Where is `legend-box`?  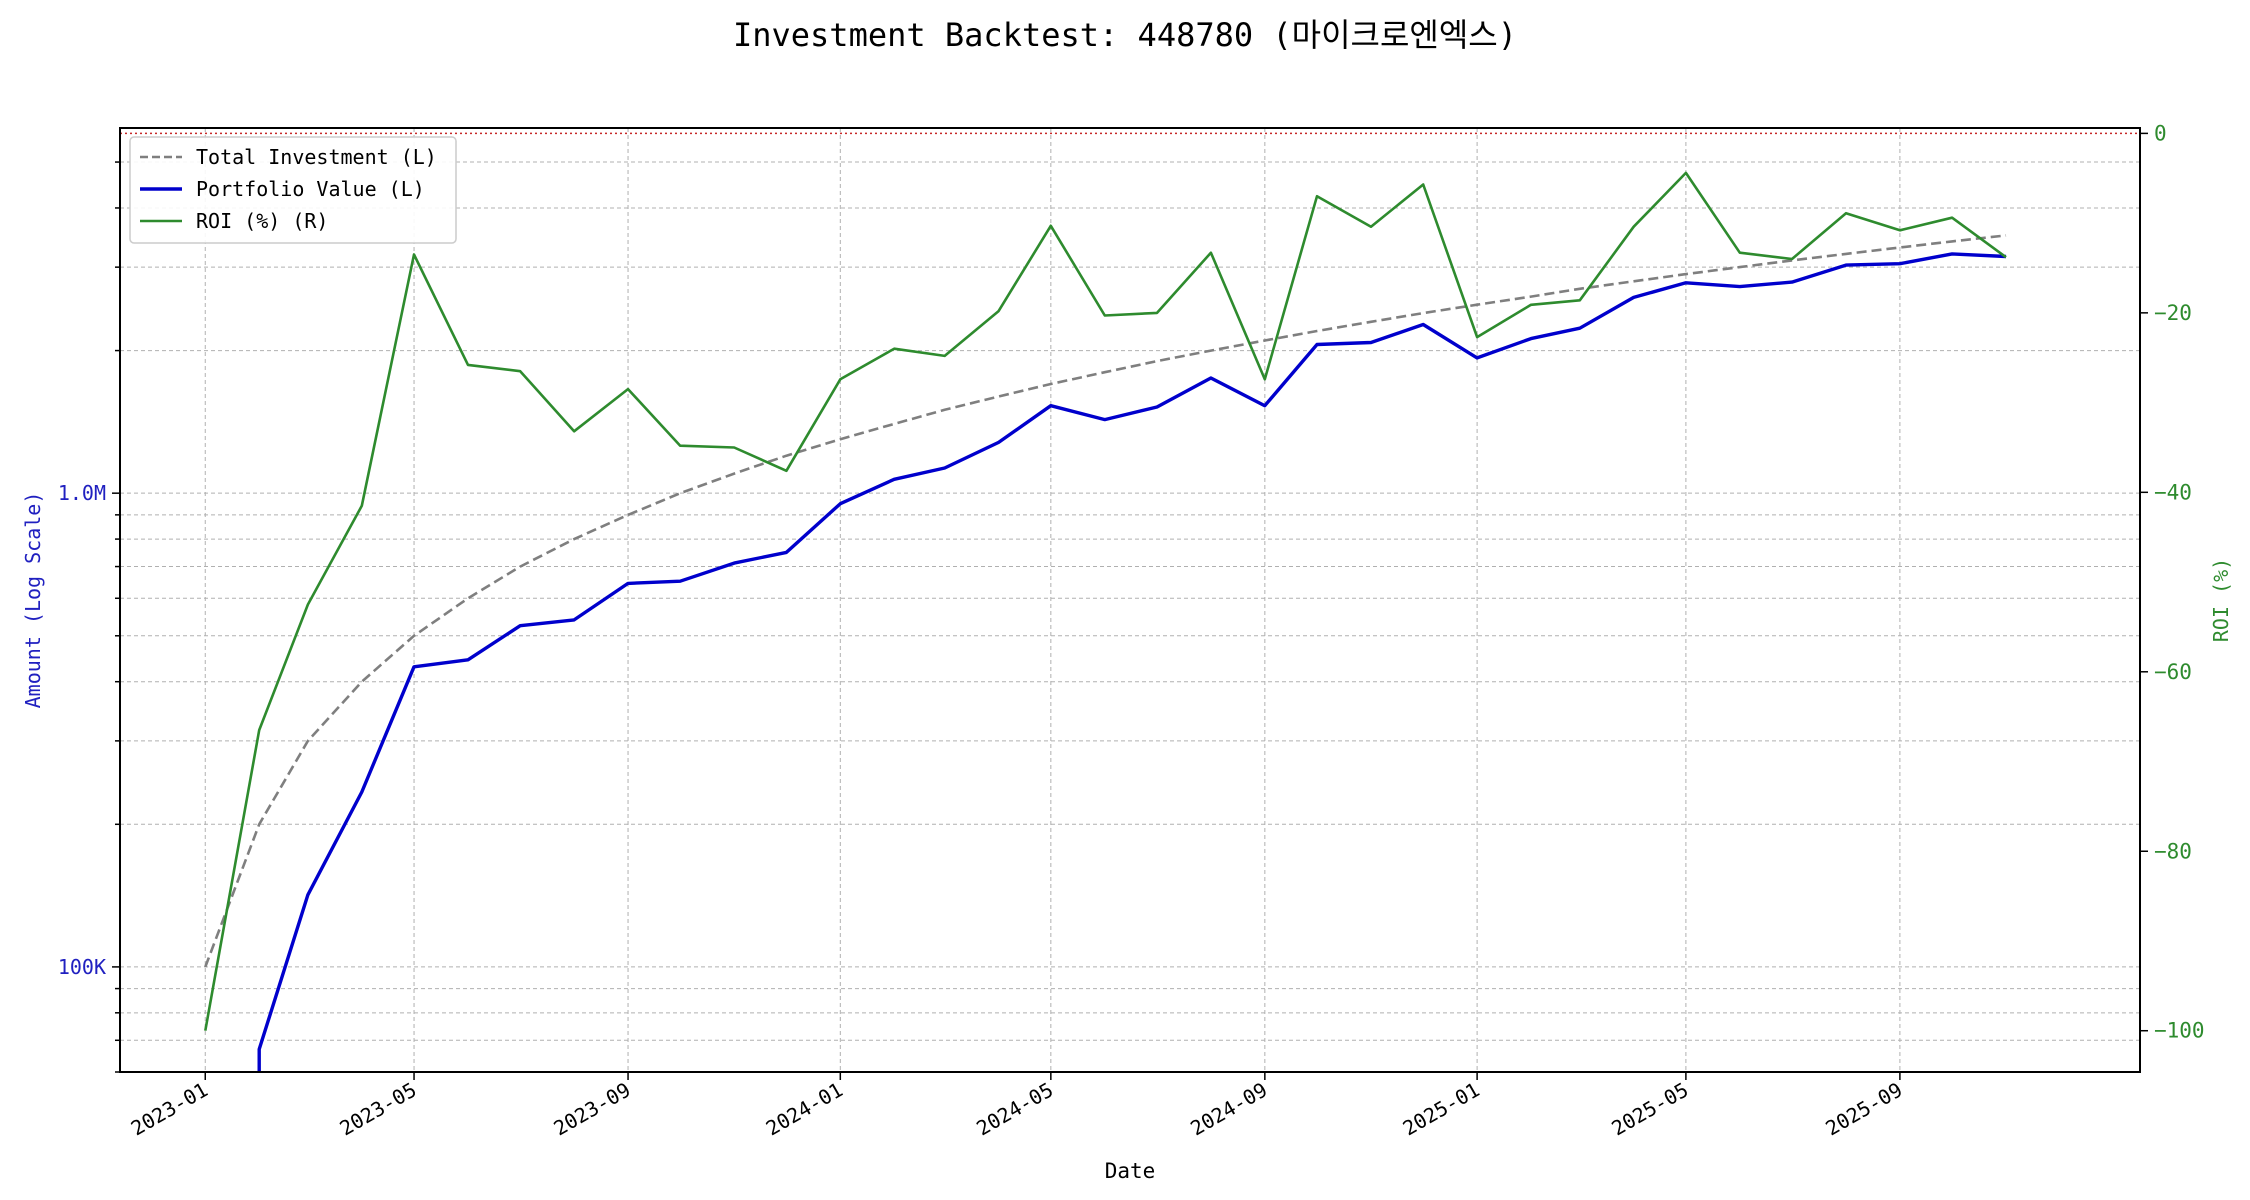 legend-box is located at coordinates (293, 190).